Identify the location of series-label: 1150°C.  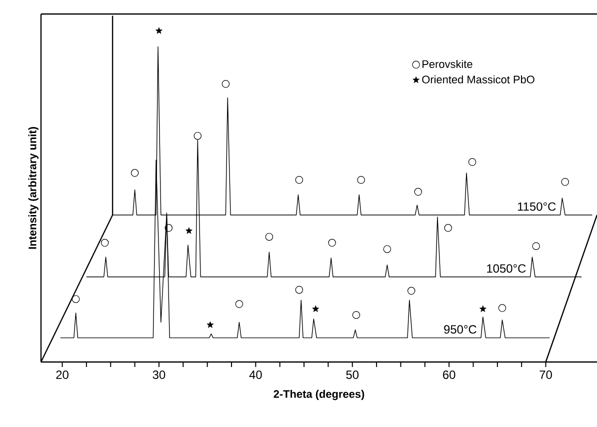
(537, 206).